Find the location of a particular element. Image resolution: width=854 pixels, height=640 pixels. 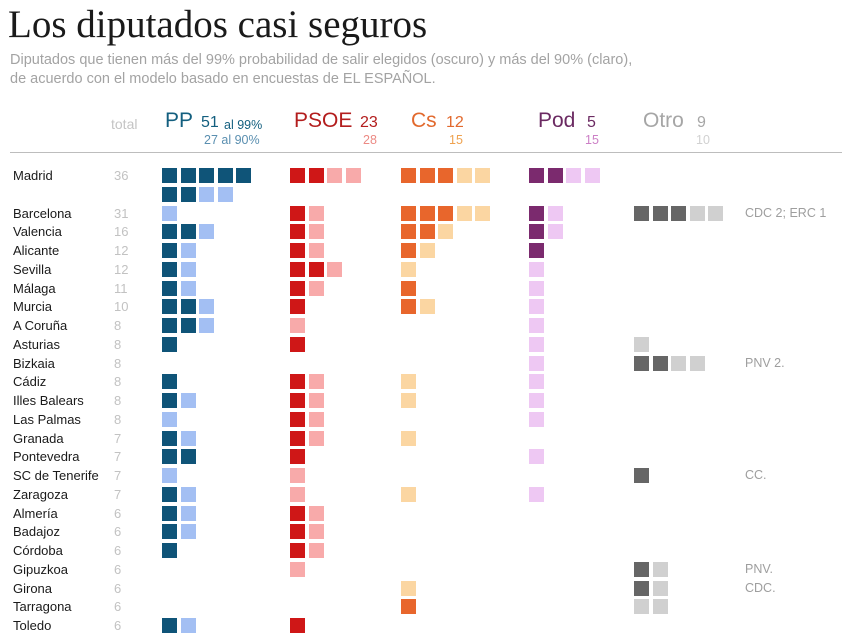

party-name-pod: Pod is located at coordinates (557, 120).